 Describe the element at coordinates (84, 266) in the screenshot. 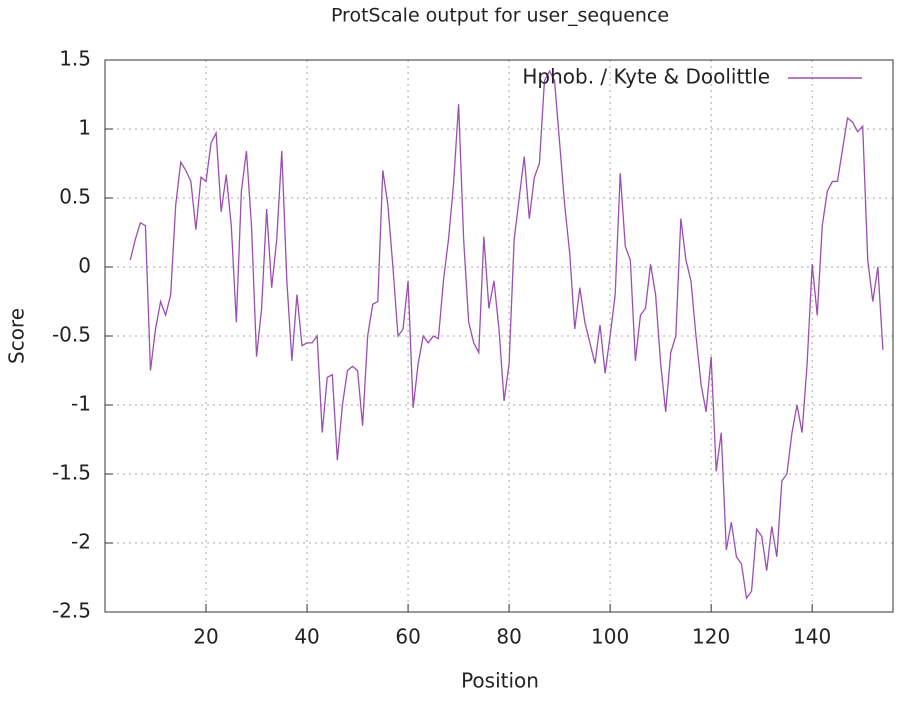

I see `y-tick-label: 0` at that location.